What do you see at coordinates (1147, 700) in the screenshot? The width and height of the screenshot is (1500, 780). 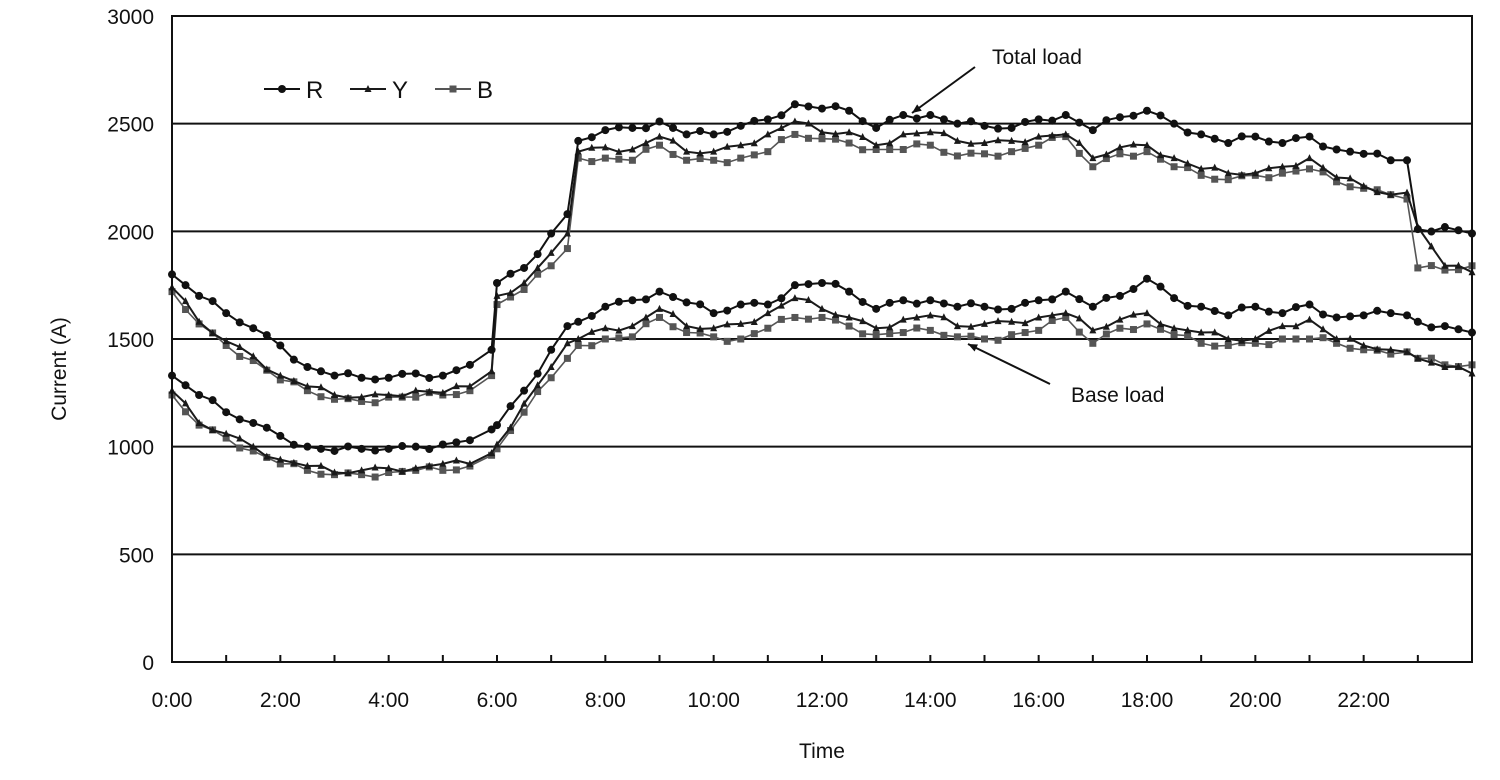 I see `x-tick-label: 18:00` at bounding box center [1147, 700].